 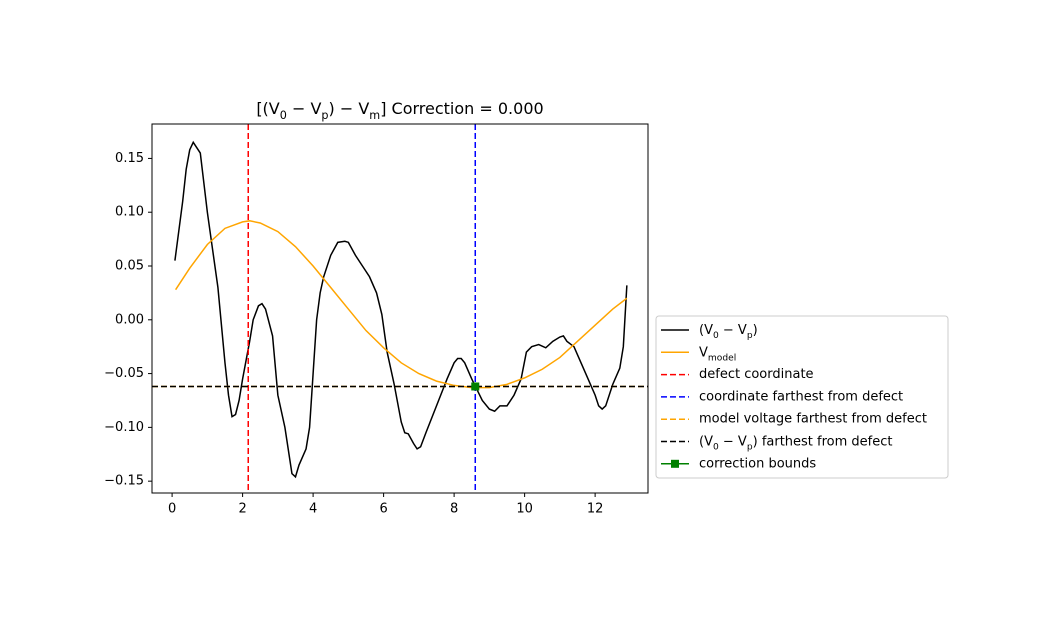 What do you see at coordinates (124, 373) in the screenshot?
I see `y-tick-label: −0.05` at bounding box center [124, 373].